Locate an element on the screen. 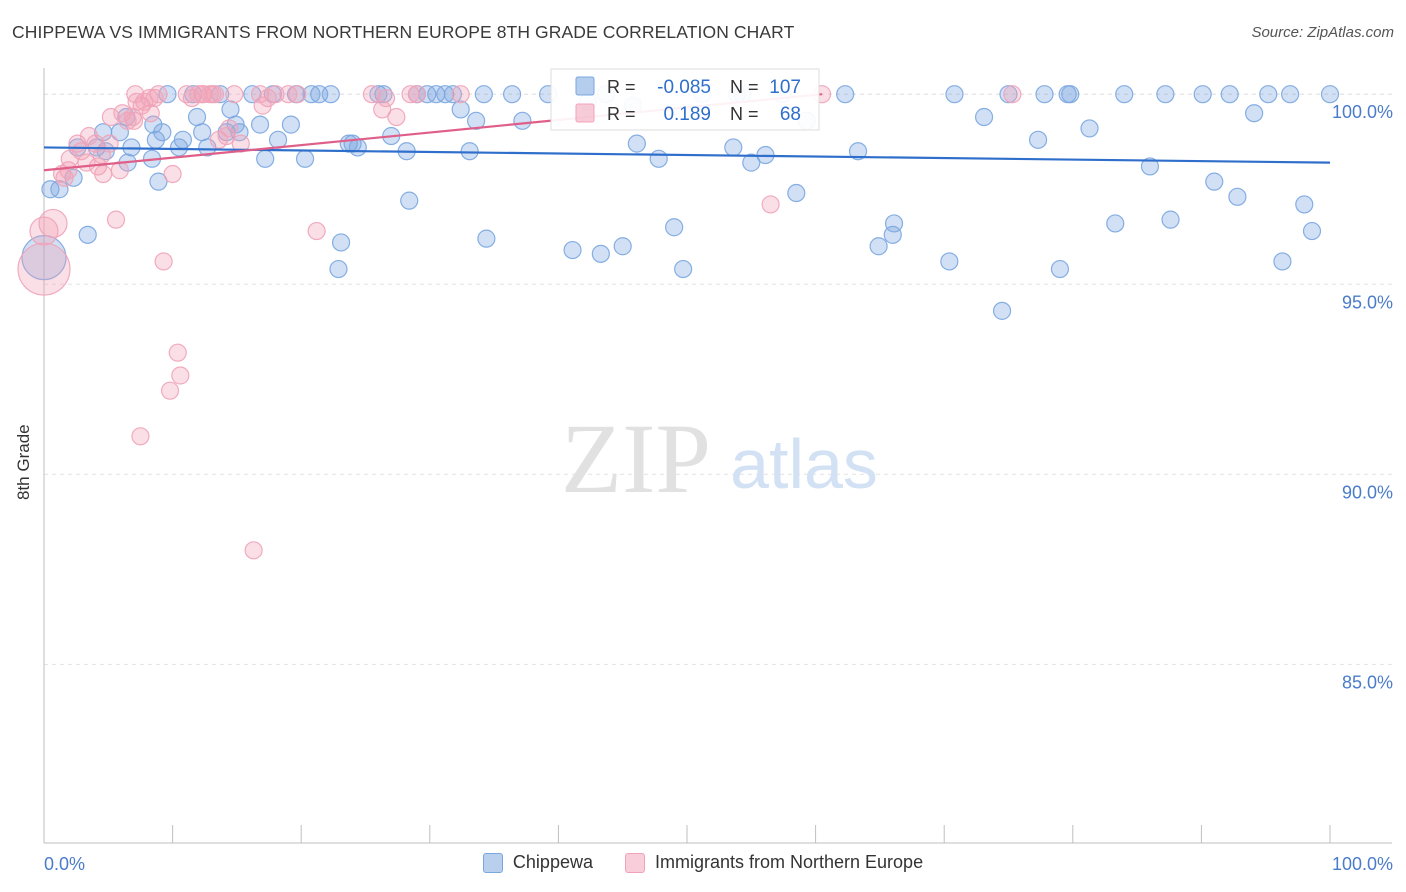  y-tick-label: 100.0% is located at coordinates (1362, 112).